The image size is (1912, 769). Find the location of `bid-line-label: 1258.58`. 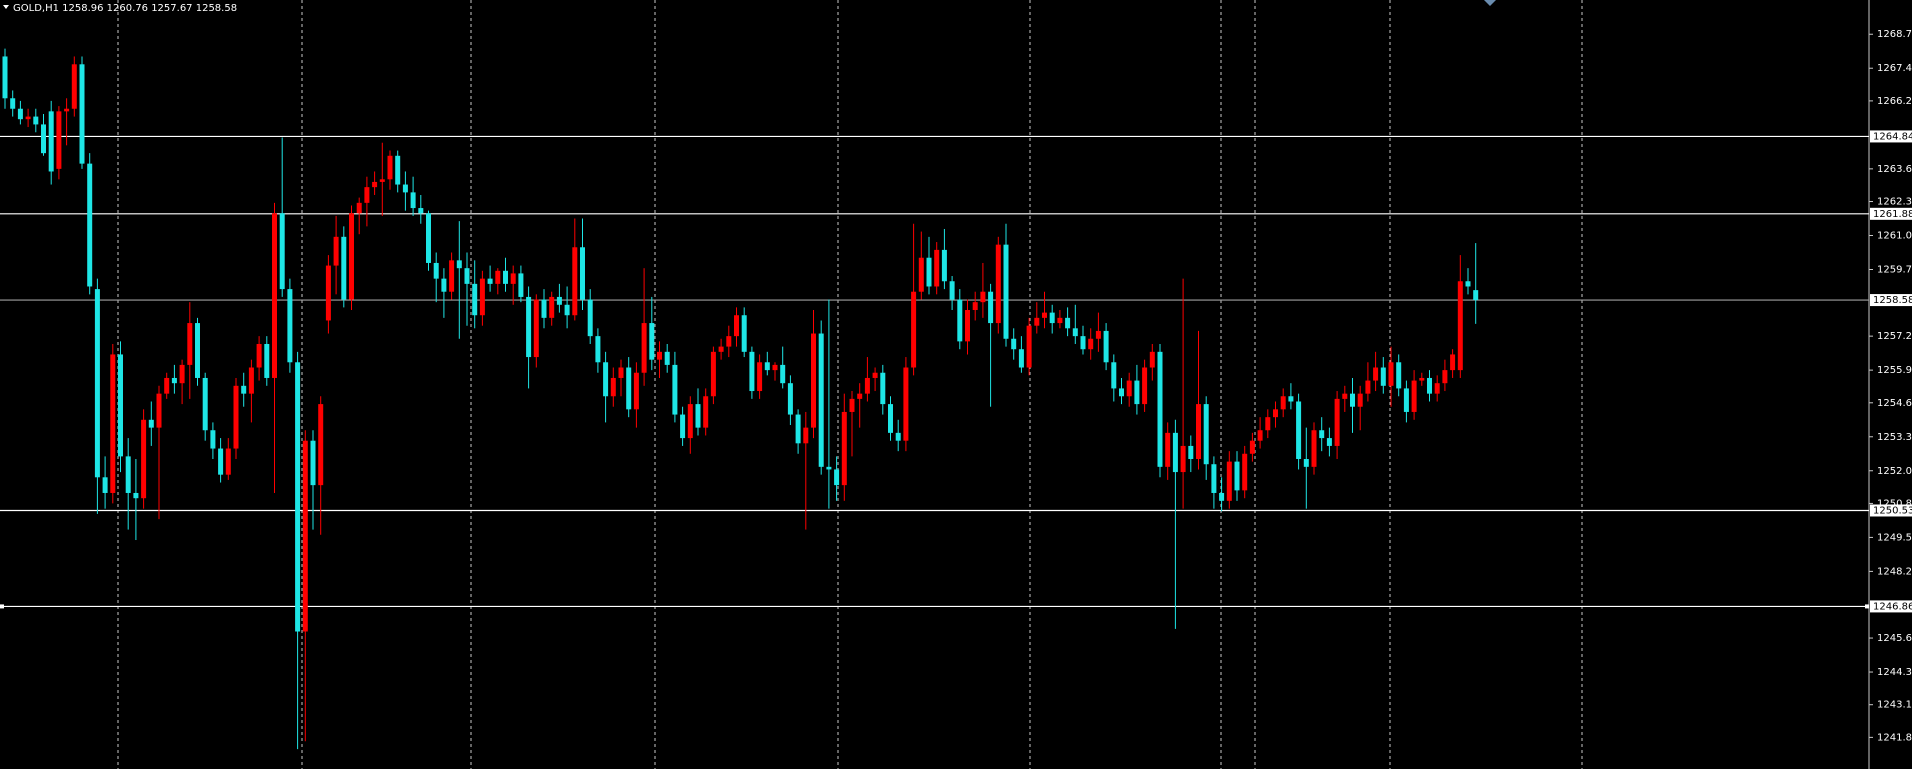

bid-line-label: 1258.58 is located at coordinates (1892, 300).